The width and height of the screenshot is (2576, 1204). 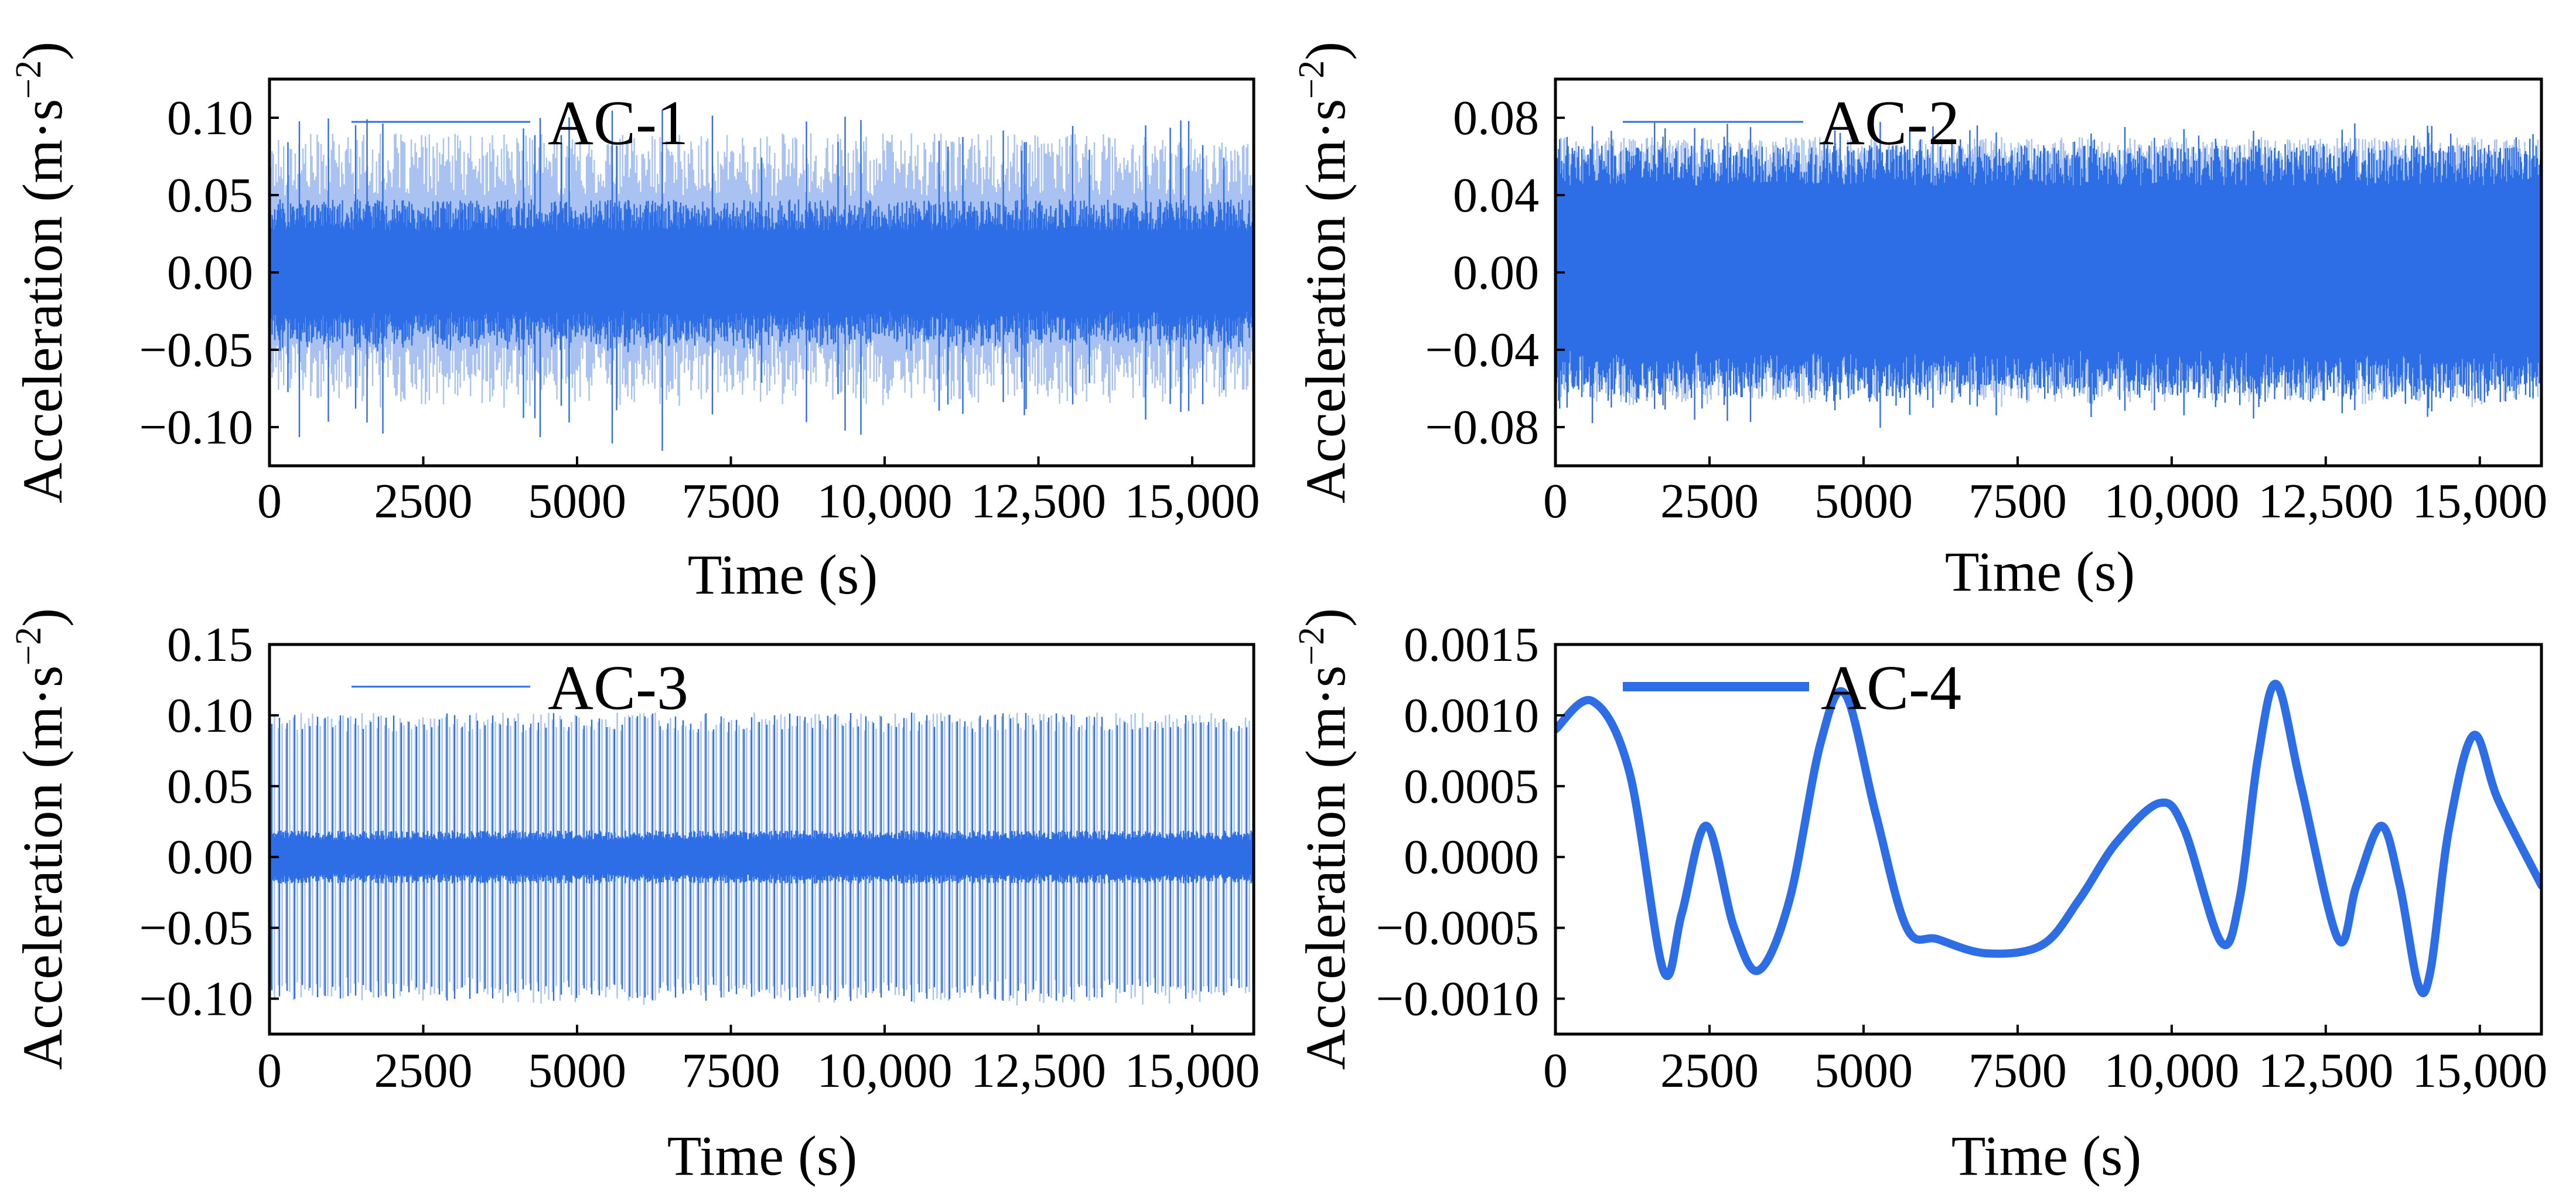 What do you see at coordinates (1472, 857) in the screenshot?
I see `y-tick-label: 0.0000` at bounding box center [1472, 857].